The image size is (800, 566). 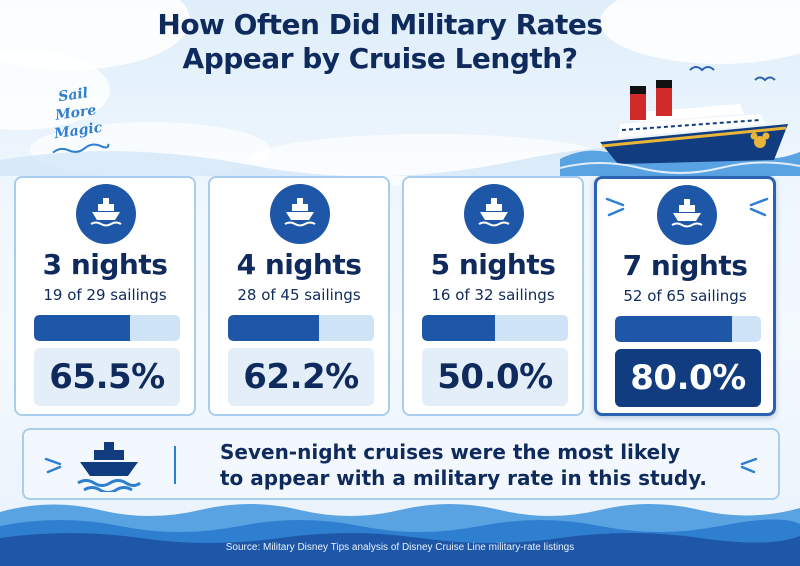 What do you see at coordinates (175, 465) in the screenshot?
I see `divider` at bounding box center [175, 465].